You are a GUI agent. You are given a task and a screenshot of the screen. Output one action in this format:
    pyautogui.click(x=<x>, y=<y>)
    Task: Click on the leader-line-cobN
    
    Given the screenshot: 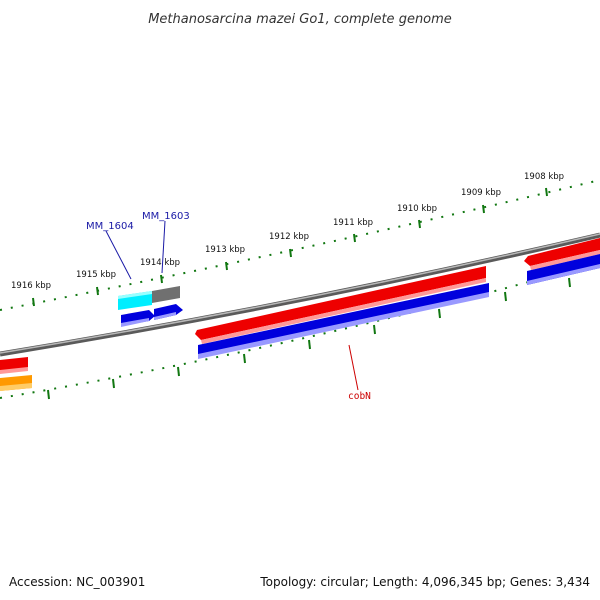 What is the action you would take?
    pyautogui.click(x=353, y=367)
    